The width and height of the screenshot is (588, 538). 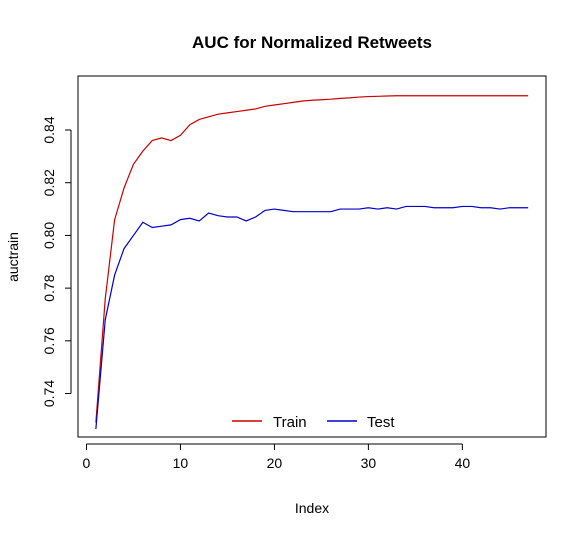 What do you see at coordinates (290, 422) in the screenshot?
I see `legend-label-train: Train` at bounding box center [290, 422].